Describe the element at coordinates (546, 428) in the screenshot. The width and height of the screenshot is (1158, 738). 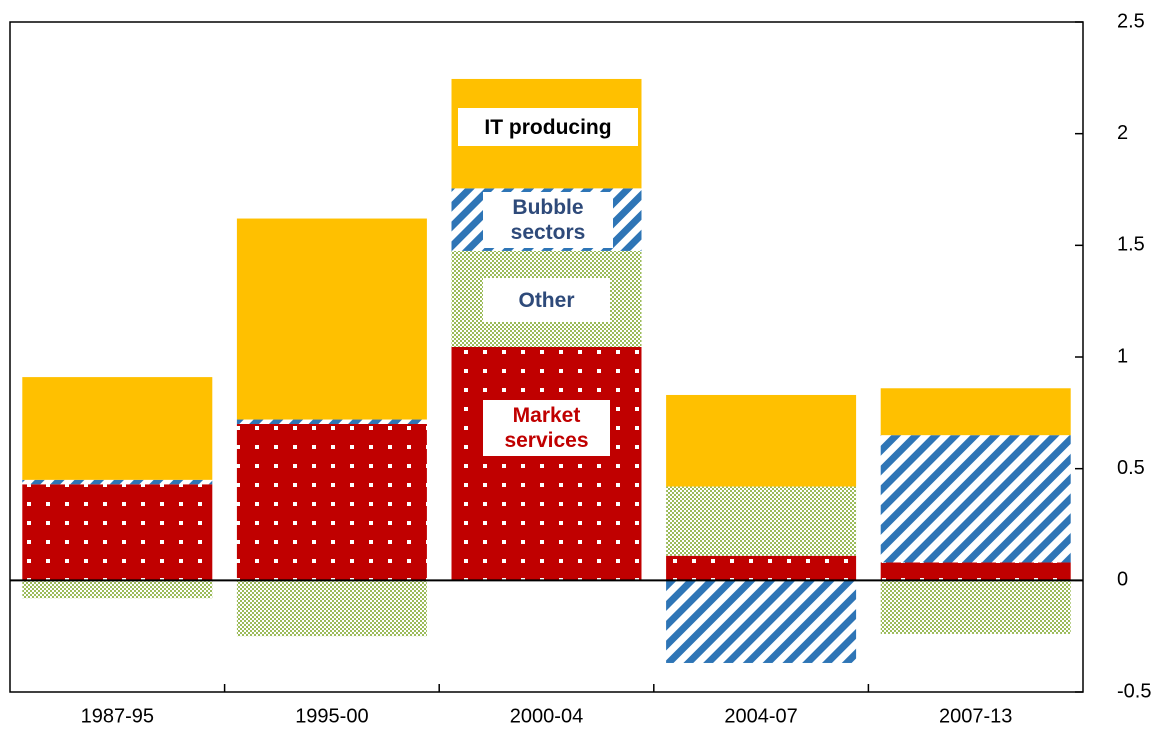
I see `legend-label: Market services` at that location.